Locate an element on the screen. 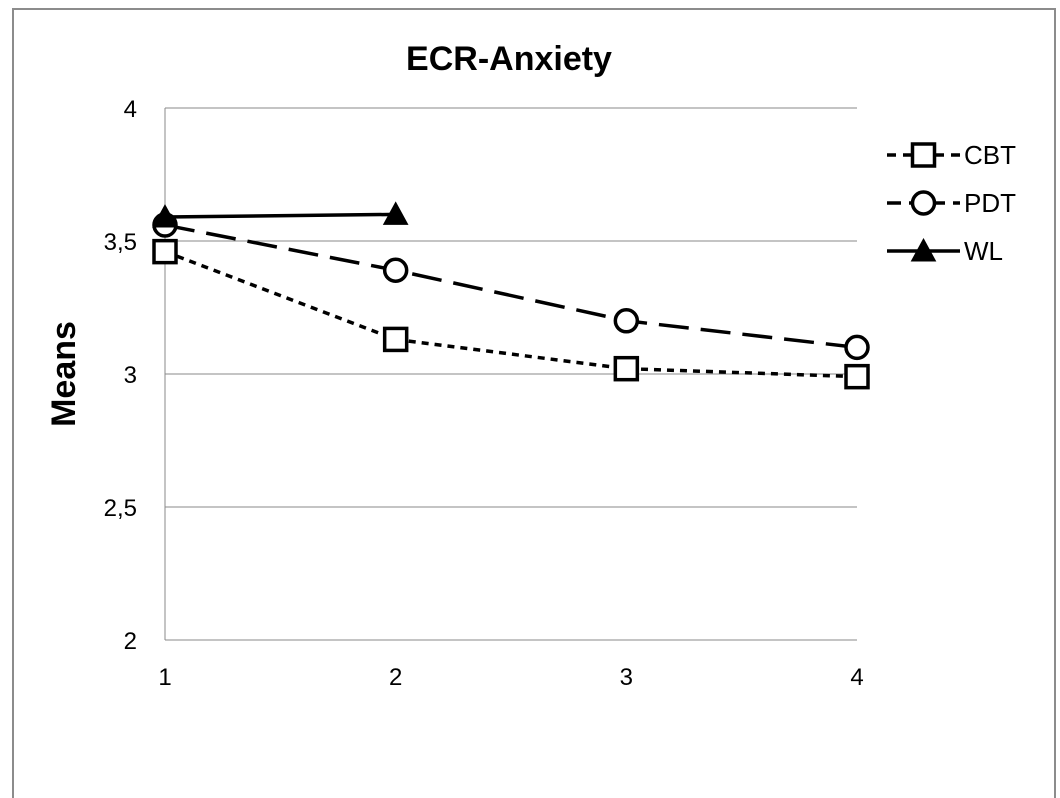 The height and width of the screenshot is (798, 1060). series-line-cbt is located at coordinates (511, 314).